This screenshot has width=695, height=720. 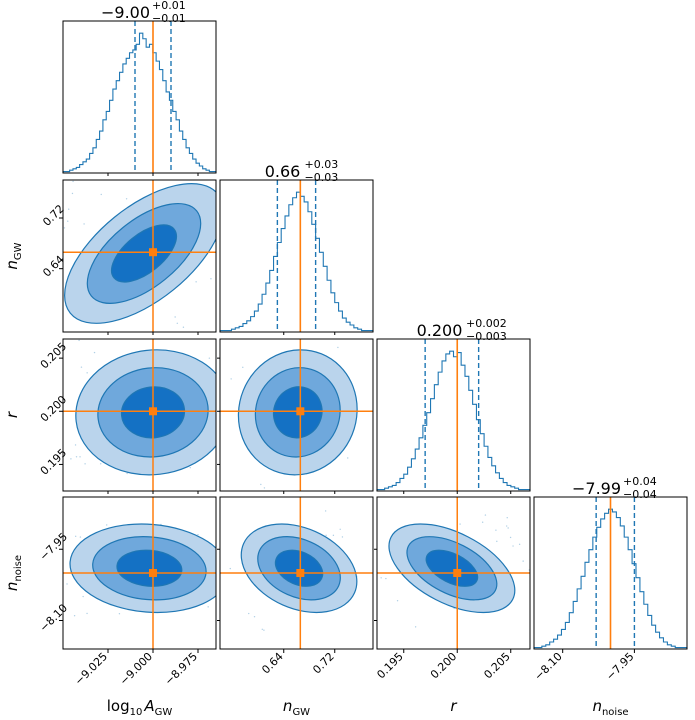 What do you see at coordinates (453, 706) in the screenshot?
I see `x-axis-label-r: r` at bounding box center [453, 706].